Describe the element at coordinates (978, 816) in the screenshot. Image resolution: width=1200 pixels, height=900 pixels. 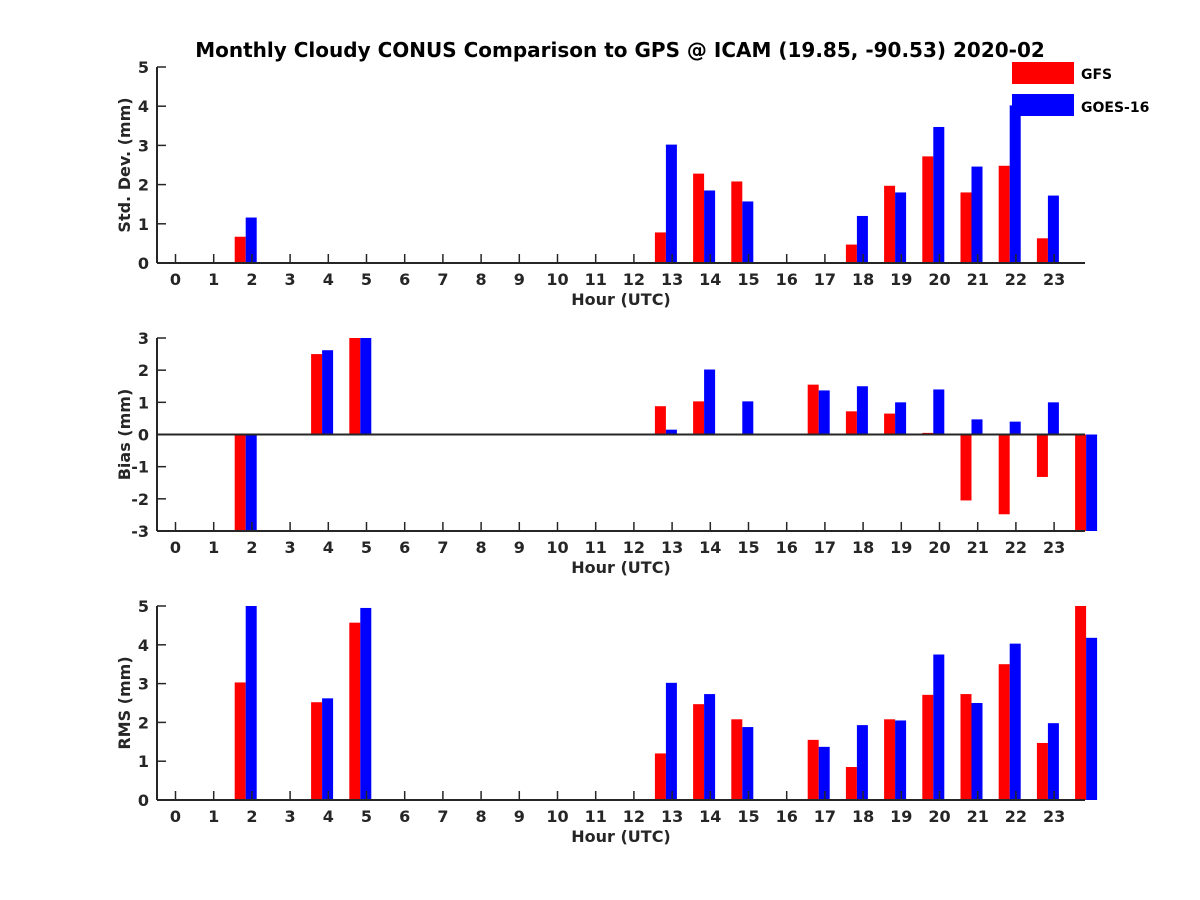
I see `x-tick-label-rms-21: 21` at that location.